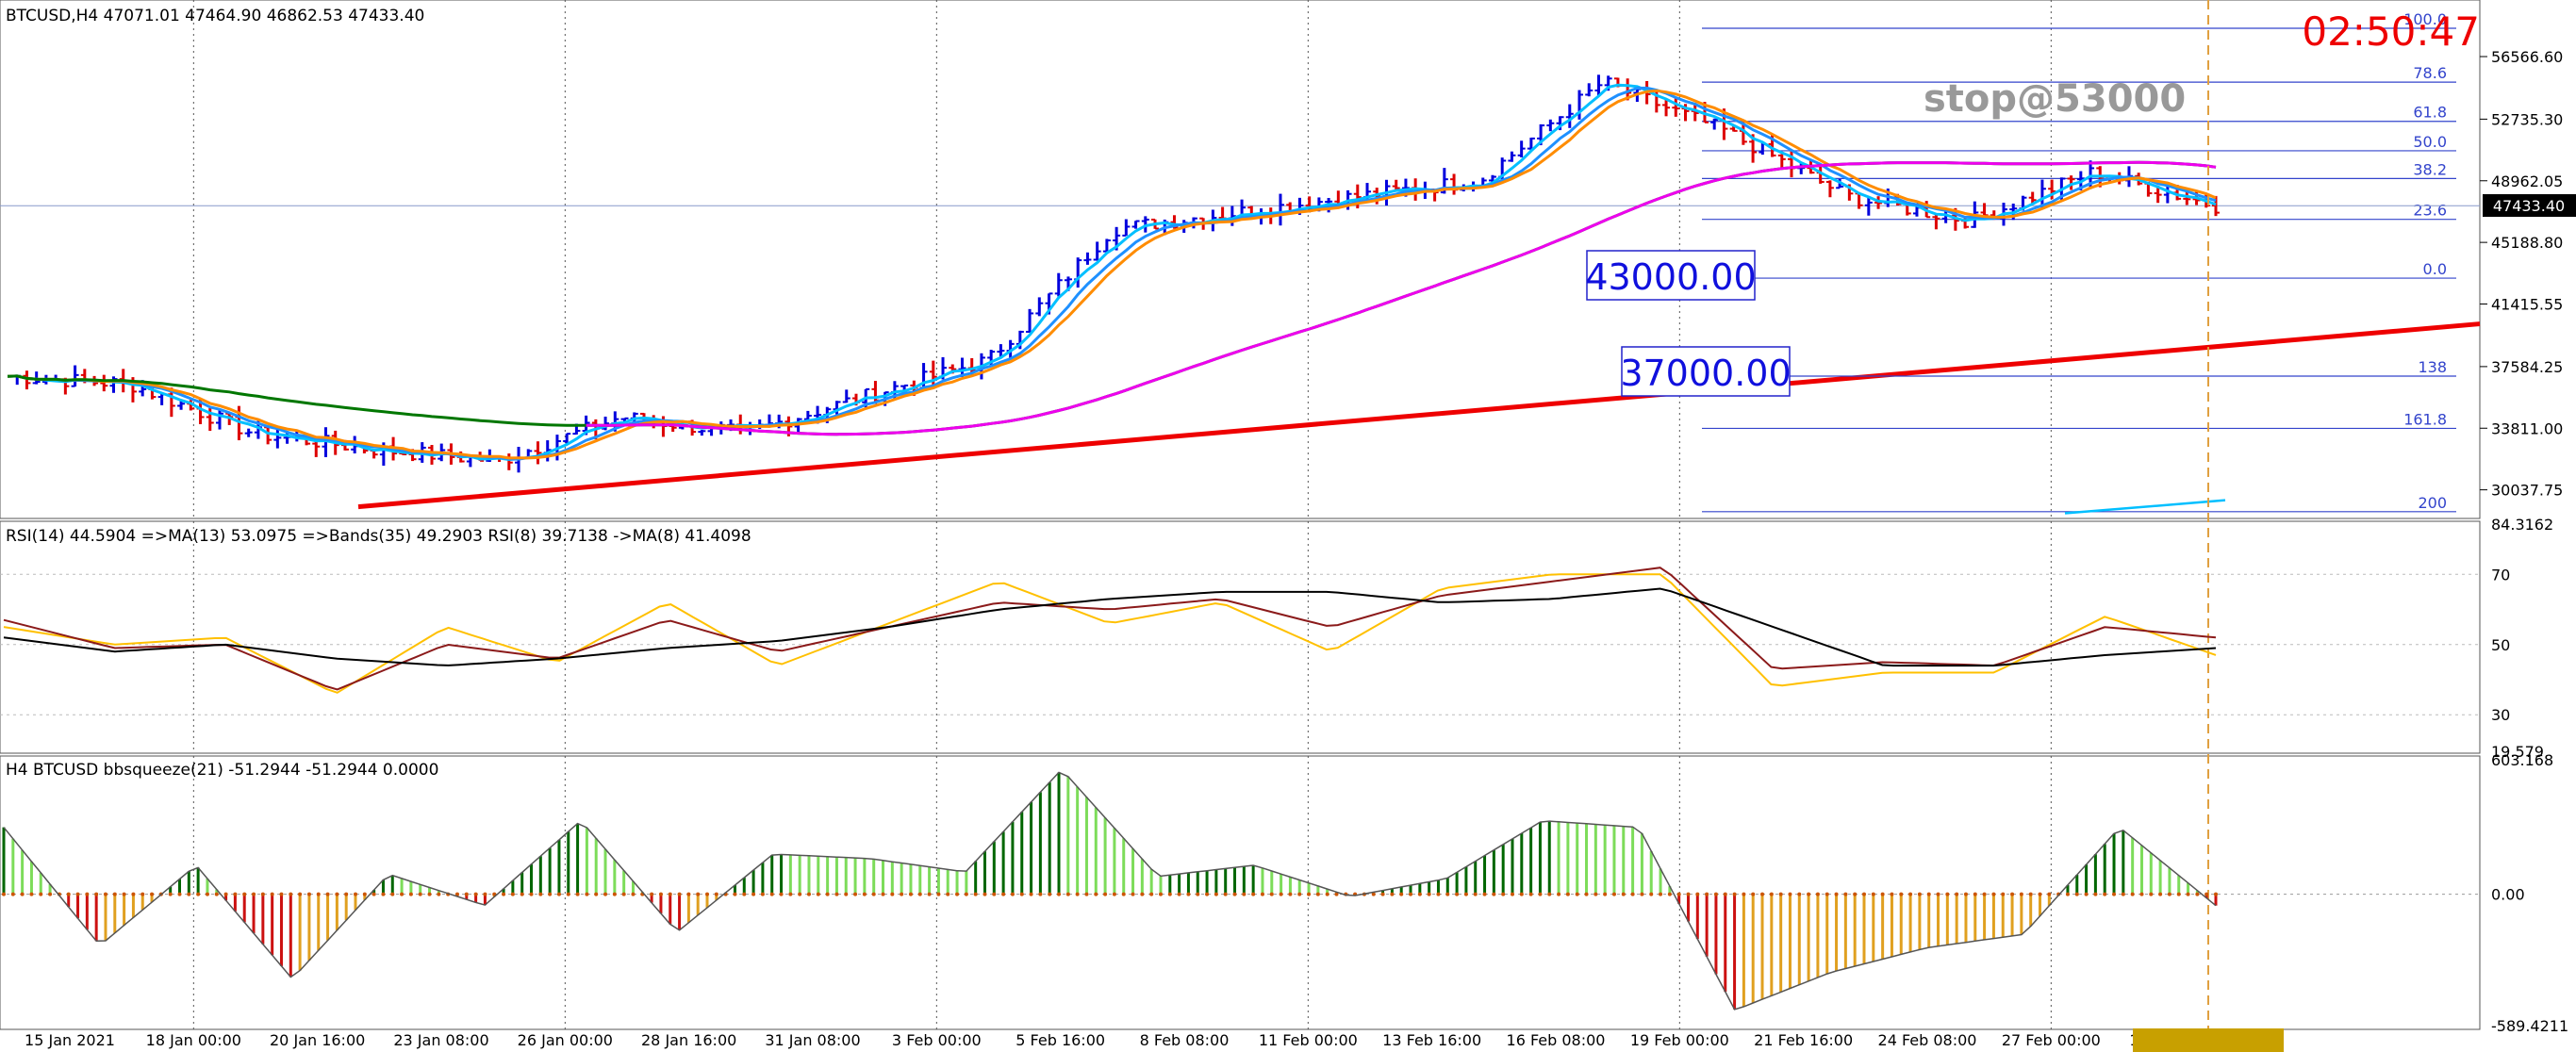  I want to click on x-tick-label: 16 Feb 08:00, so click(1556, 1040).